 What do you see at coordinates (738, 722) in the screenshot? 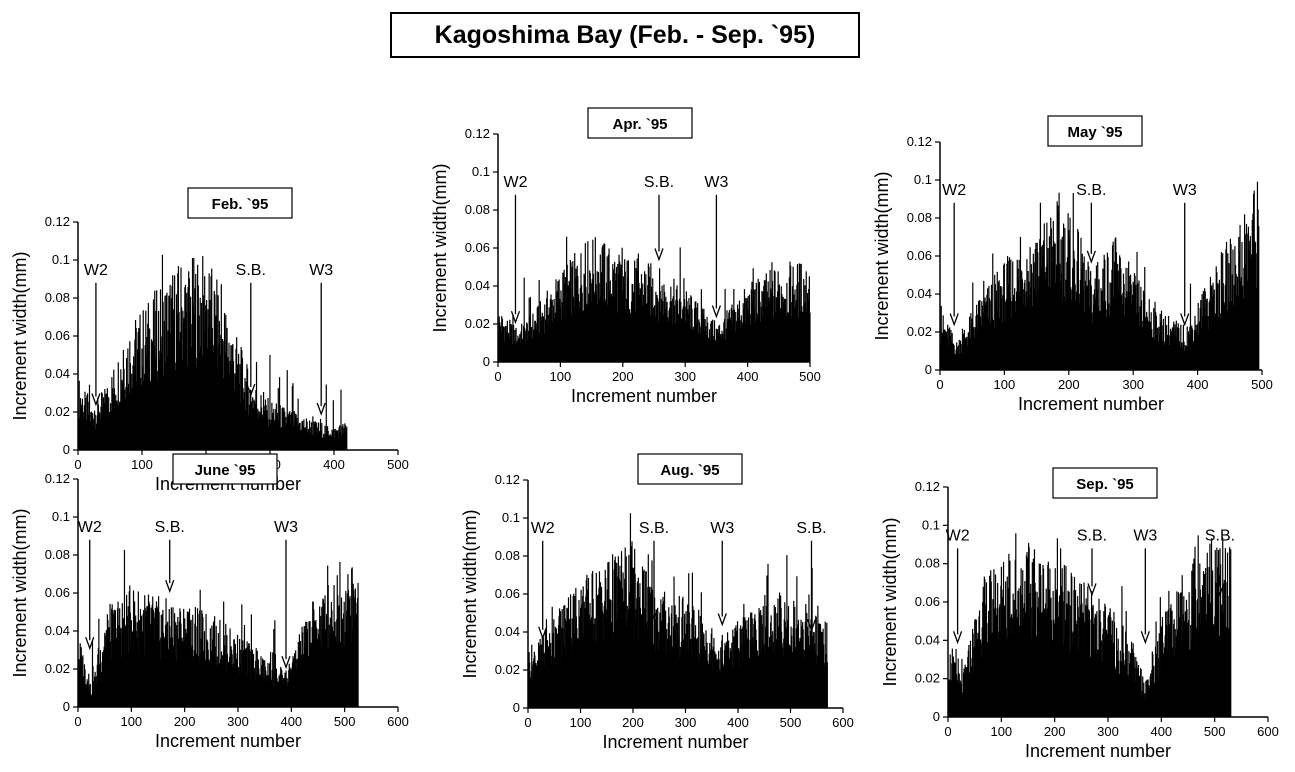
I see `x-tick-label: 400` at bounding box center [738, 722].